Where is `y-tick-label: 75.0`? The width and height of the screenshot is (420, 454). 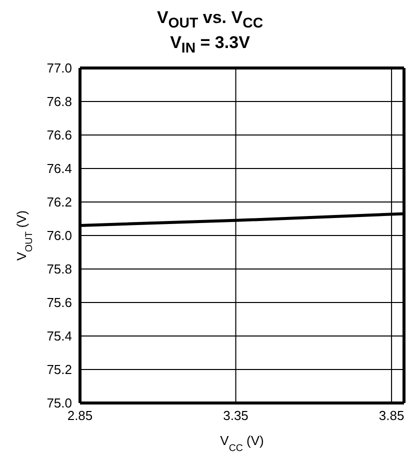 y-tick-label: 75.0 is located at coordinates (59, 402).